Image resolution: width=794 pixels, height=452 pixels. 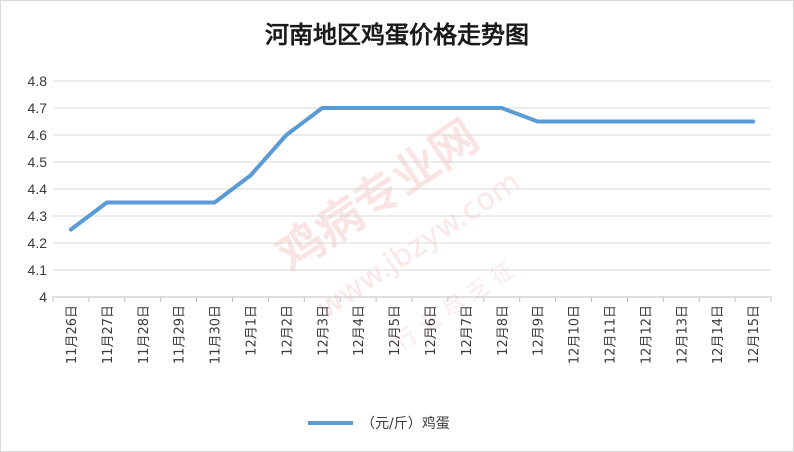 I want to click on x-tick-label: 12月11日, so click(x=610, y=334).